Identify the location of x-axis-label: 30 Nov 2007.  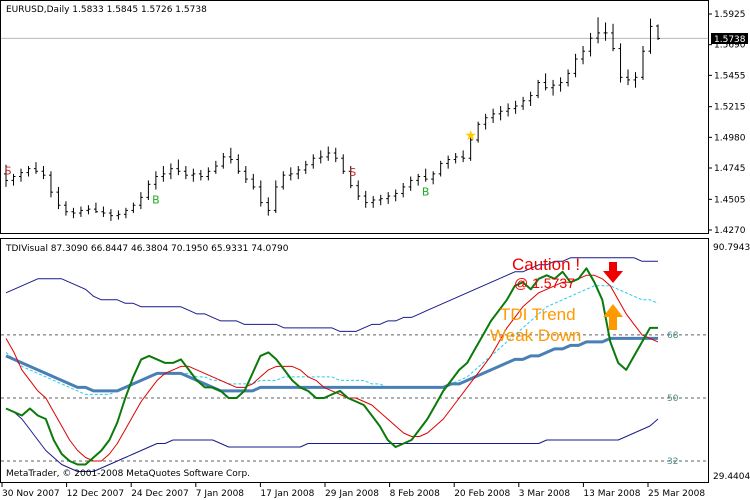
(31, 494).